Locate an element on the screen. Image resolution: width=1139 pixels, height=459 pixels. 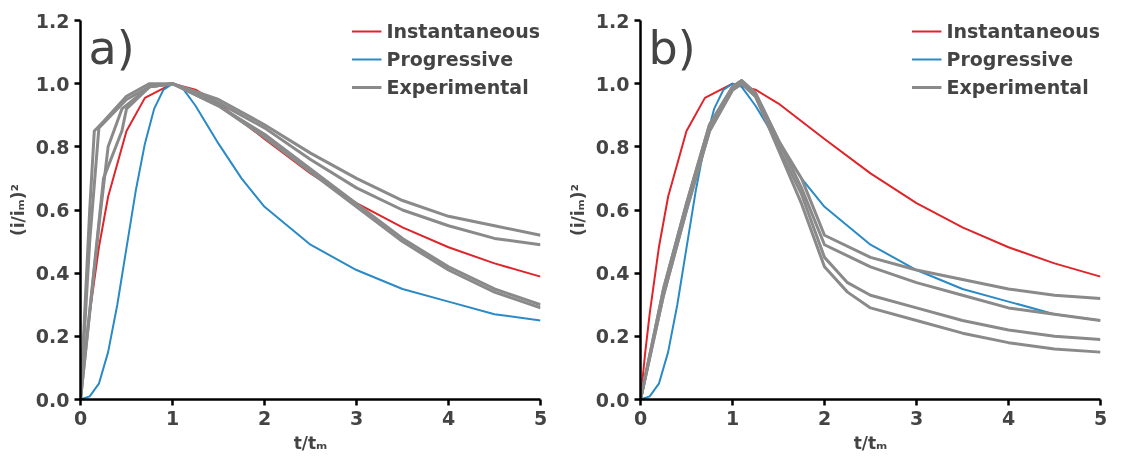
annotation: a) is located at coordinates (111, 47).